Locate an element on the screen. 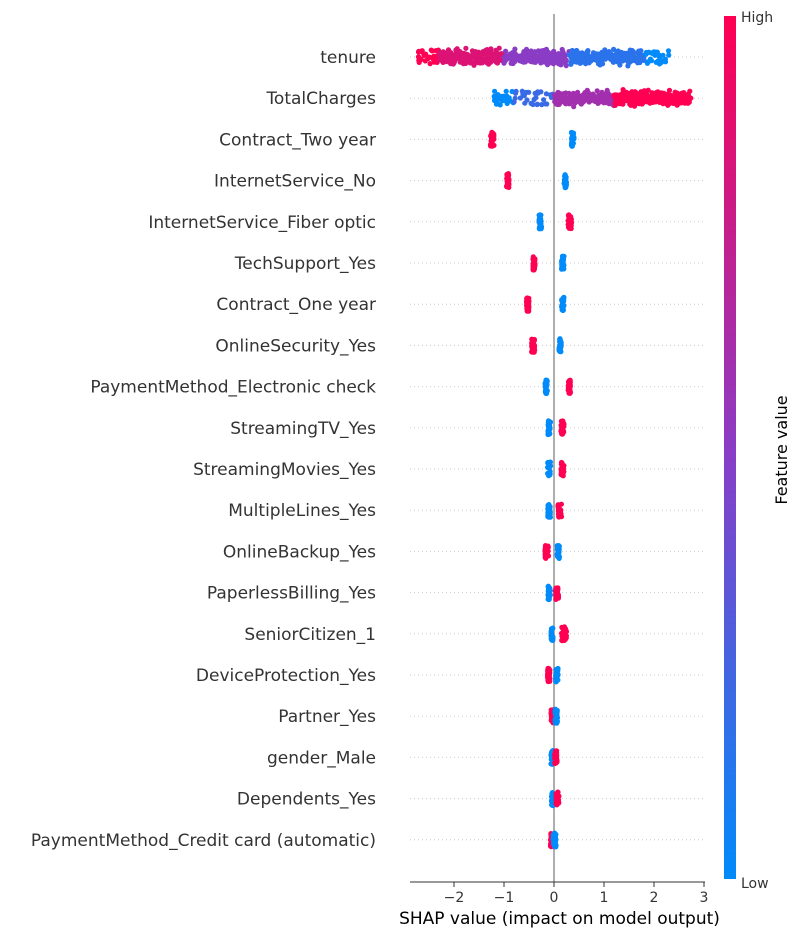 The height and width of the screenshot is (940, 800). feature-label: StreamingTV_Yes is located at coordinates (303, 429).